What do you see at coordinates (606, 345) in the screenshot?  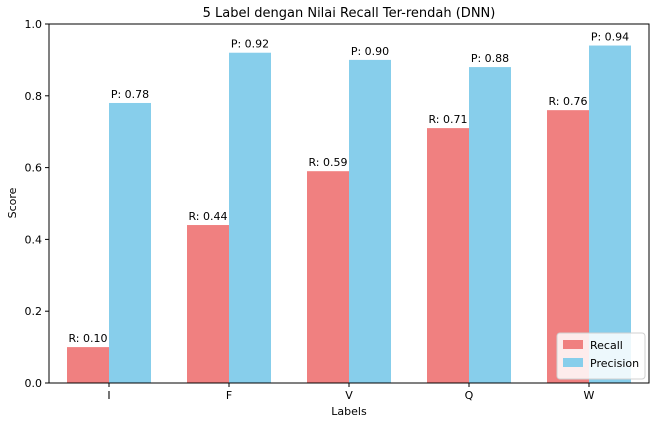 I see `legend-label: Recall` at bounding box center [606, 345].